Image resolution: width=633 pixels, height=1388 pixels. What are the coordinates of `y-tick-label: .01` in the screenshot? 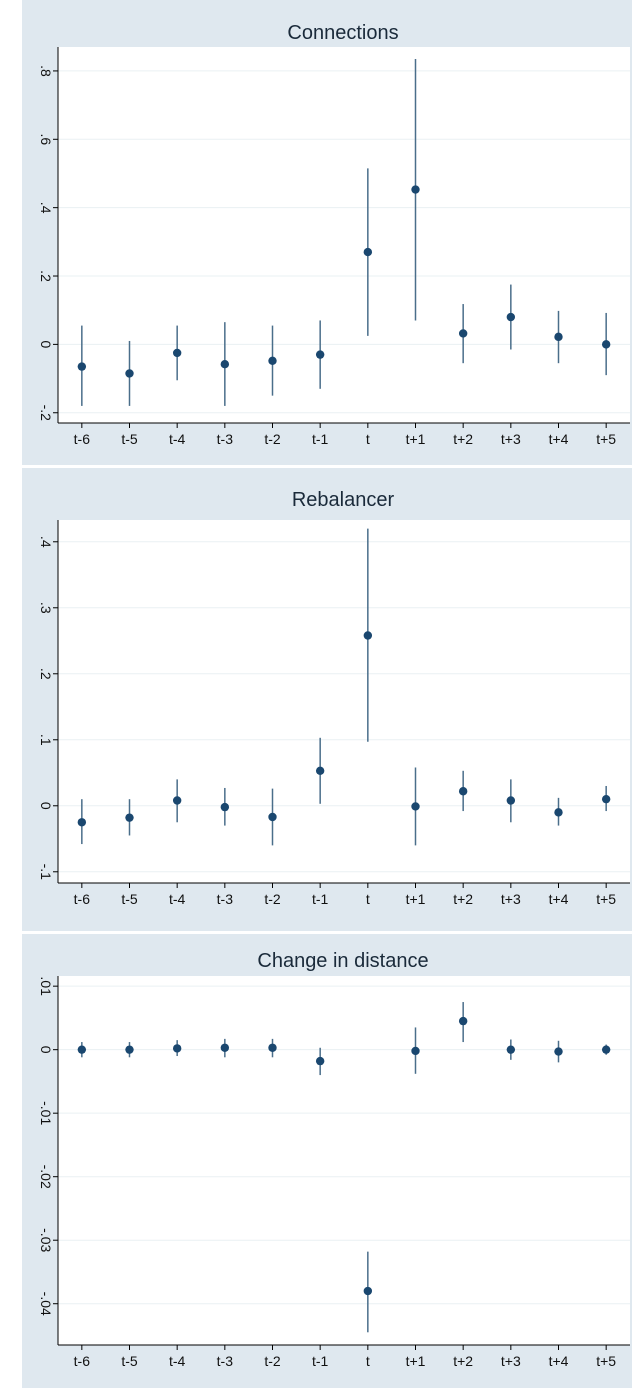 It's located at (46, 986).